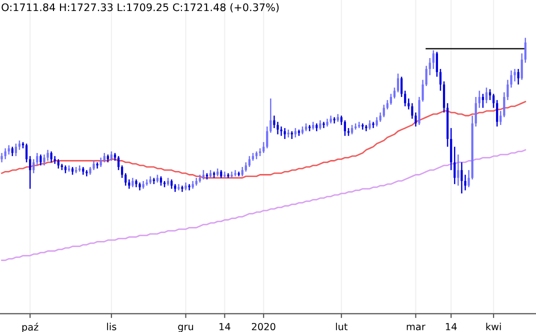 The width and height of the screenshot is (536, 332). Describe the element at coordinates (140, 7) in the screenshot. I see `text: O:1711.84 H:1727.33 L:1709.25 C:1721.48 (+0.37%)` at that location.